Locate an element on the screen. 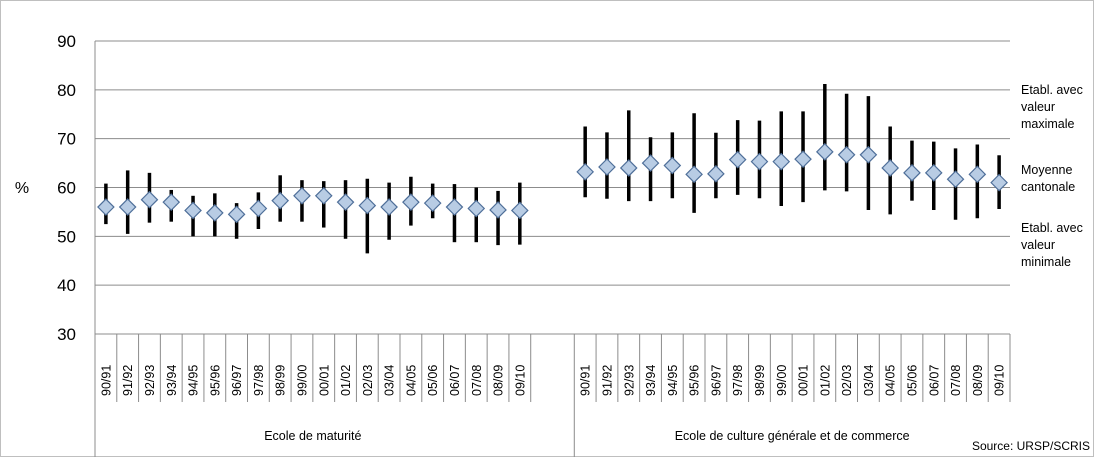  group-label: Ecole de maturité is located at coordinates (312, 436).